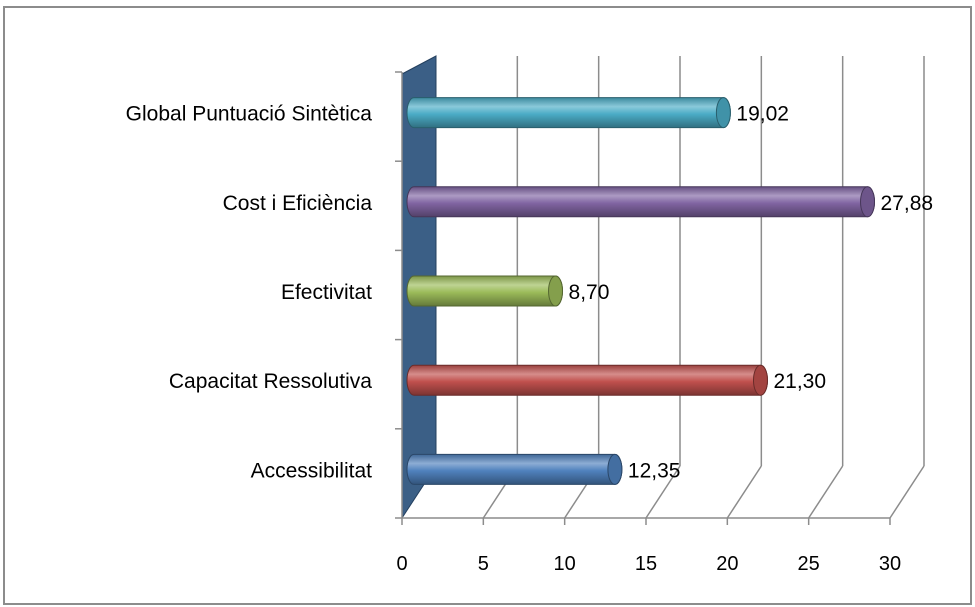 The width and height of the screenshot is (975, 607). Describe the element at coordinates (727, 564) in the screenshot. I see `x-tick-label: 20` at that location.